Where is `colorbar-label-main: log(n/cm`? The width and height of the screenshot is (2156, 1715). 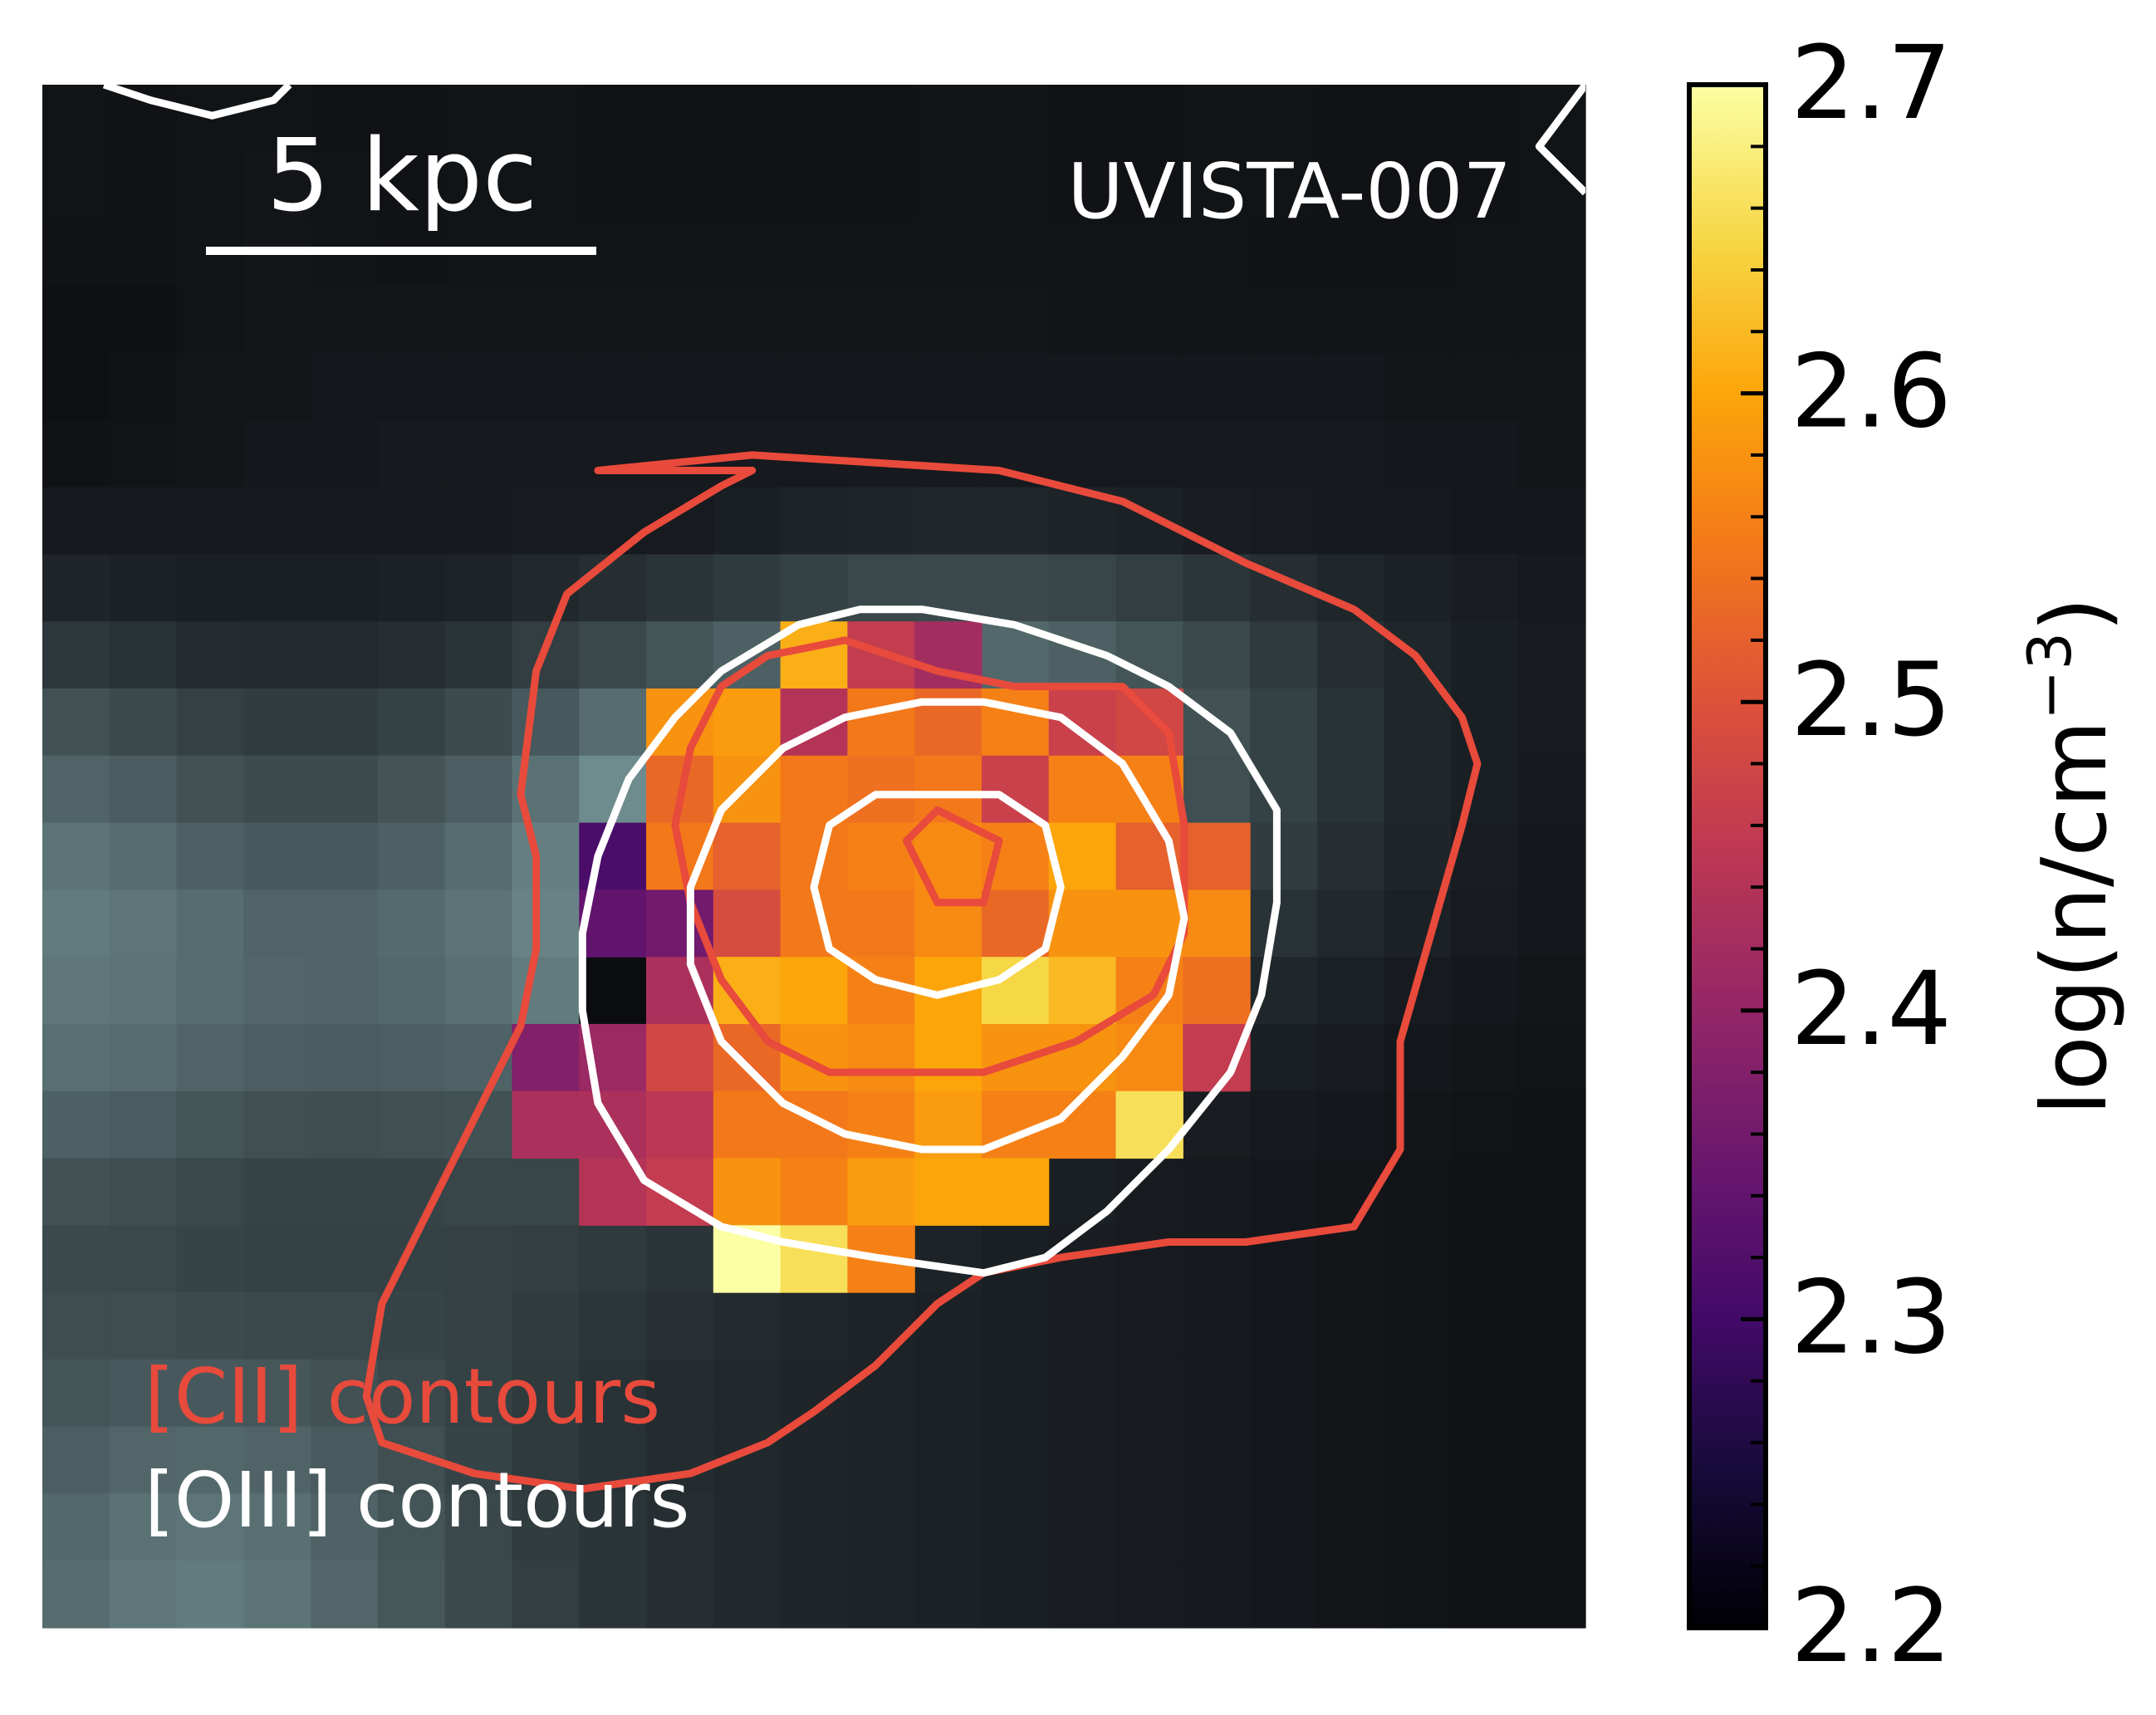 colorbar-label-main: log(n/cm is located at coordinates (2075, 917).